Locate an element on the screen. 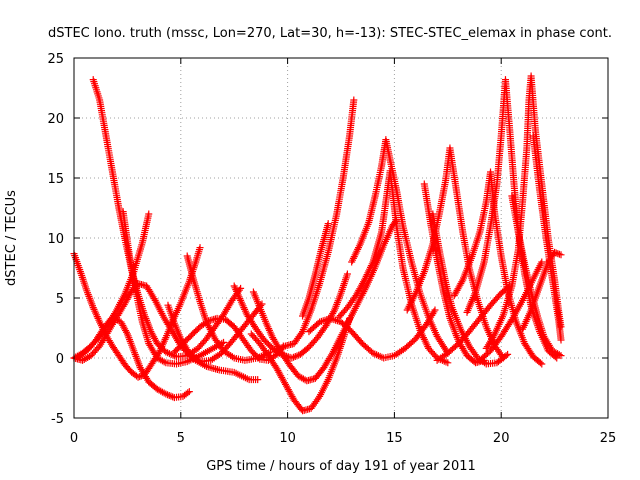  y-tick-label: 25 is located at coordinates (55, 59).